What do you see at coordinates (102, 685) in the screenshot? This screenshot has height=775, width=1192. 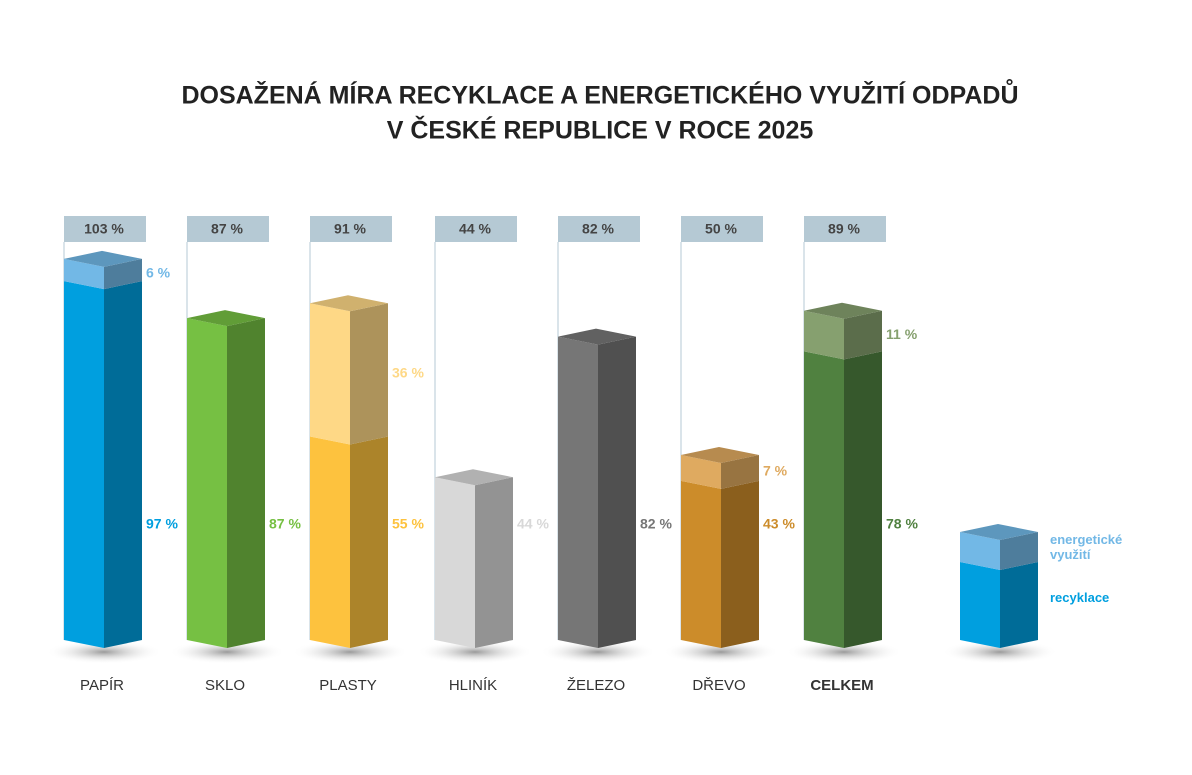 I see `x-tick-label: PAPÍR` at bounding box center [102, 685].